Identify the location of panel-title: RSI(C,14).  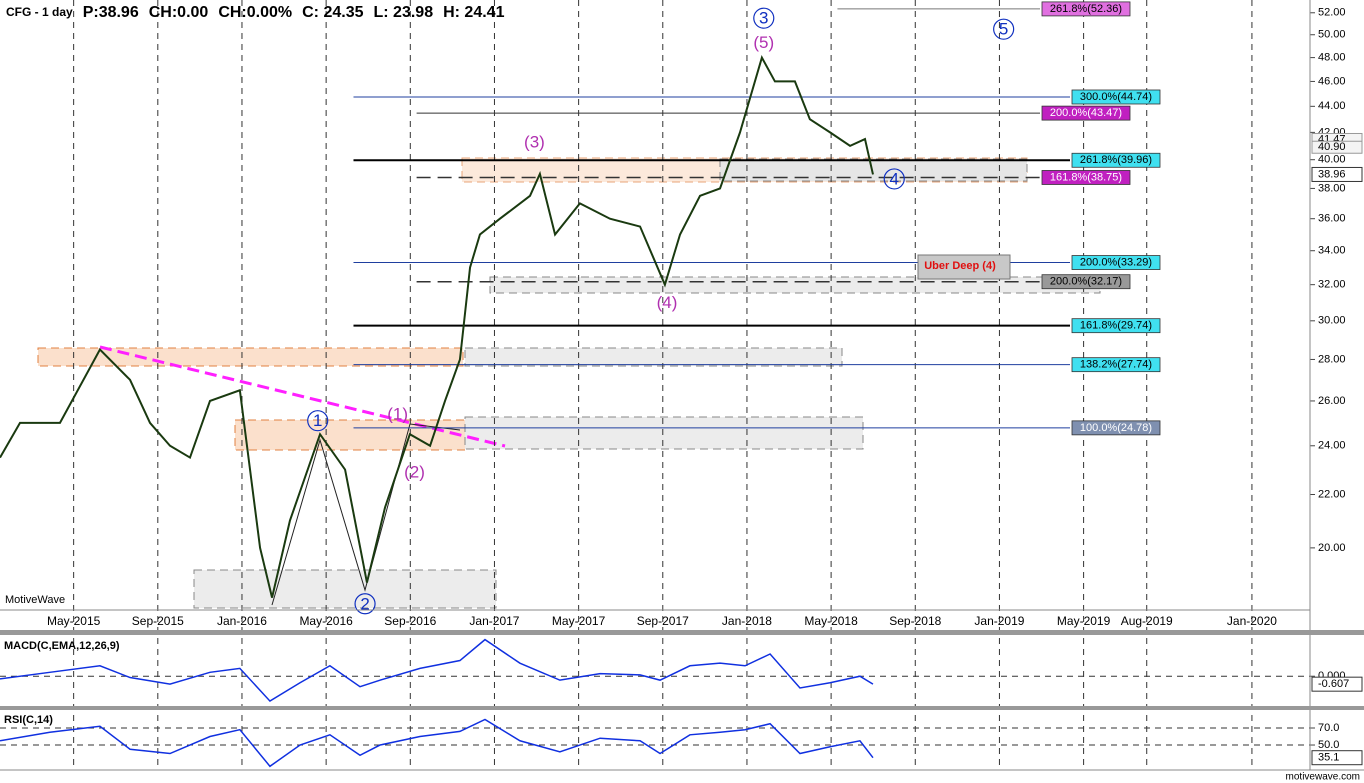
(28, 720).